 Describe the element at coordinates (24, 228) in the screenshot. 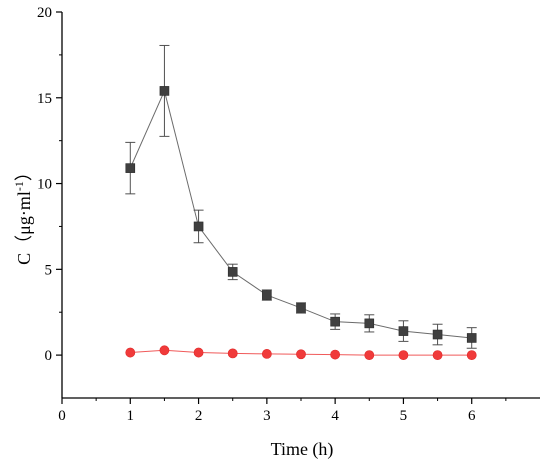

I see `y-axis-title-main: C（μg·ml` at that location.